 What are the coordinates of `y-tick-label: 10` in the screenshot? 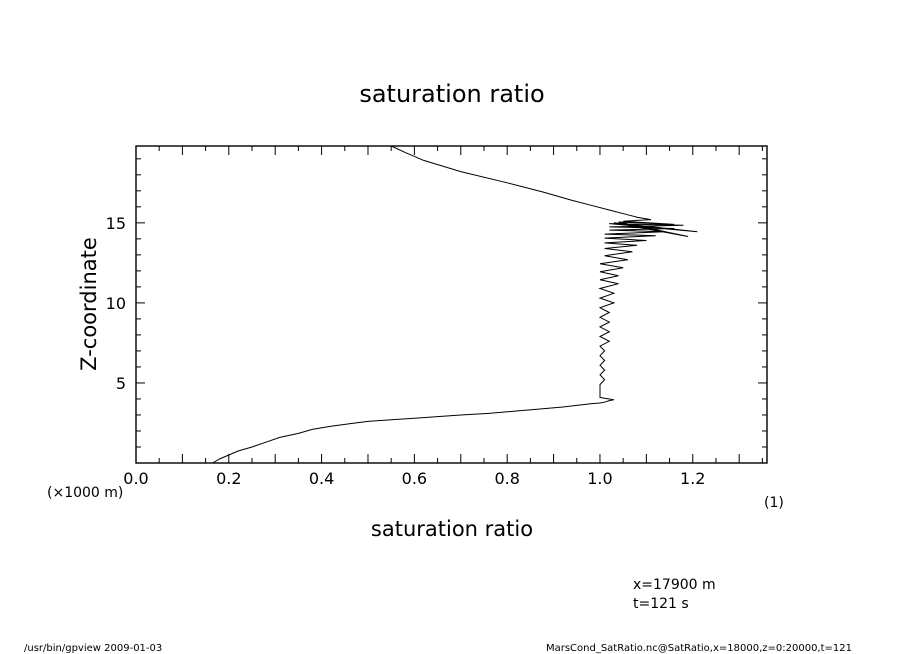 It's located at (116, 303).